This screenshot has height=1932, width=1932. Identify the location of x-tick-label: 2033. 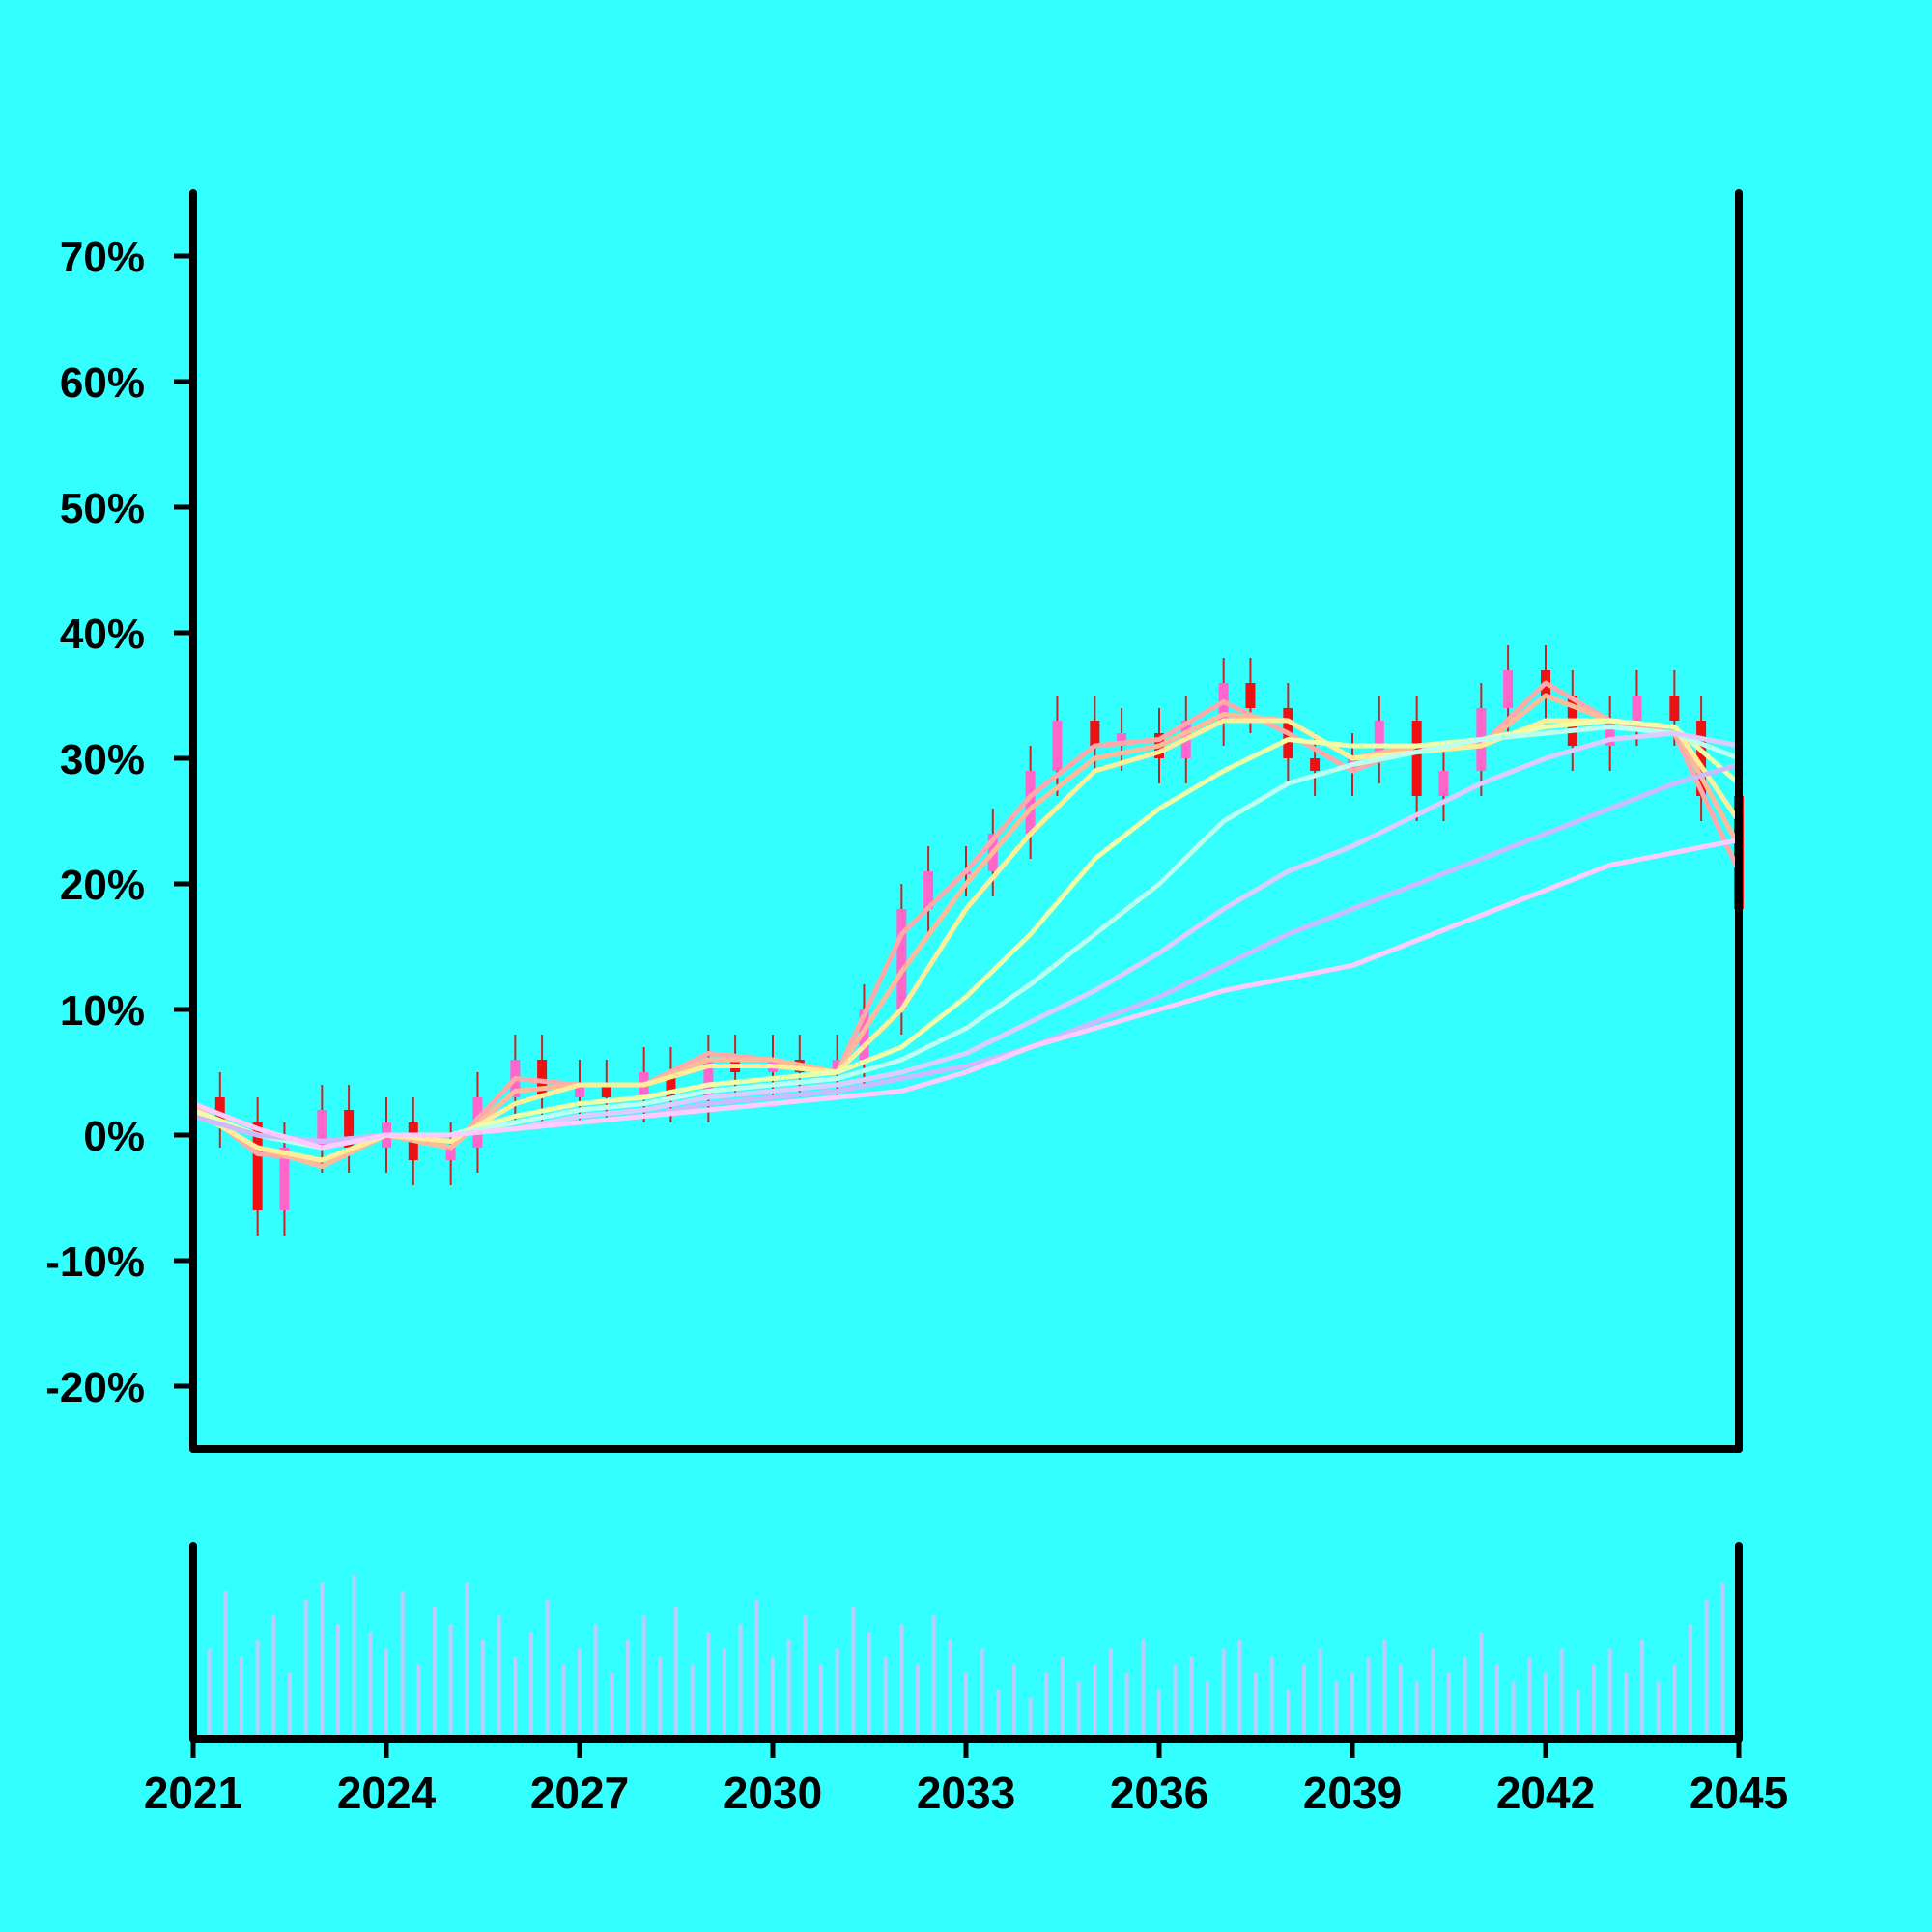
(966, 1793).